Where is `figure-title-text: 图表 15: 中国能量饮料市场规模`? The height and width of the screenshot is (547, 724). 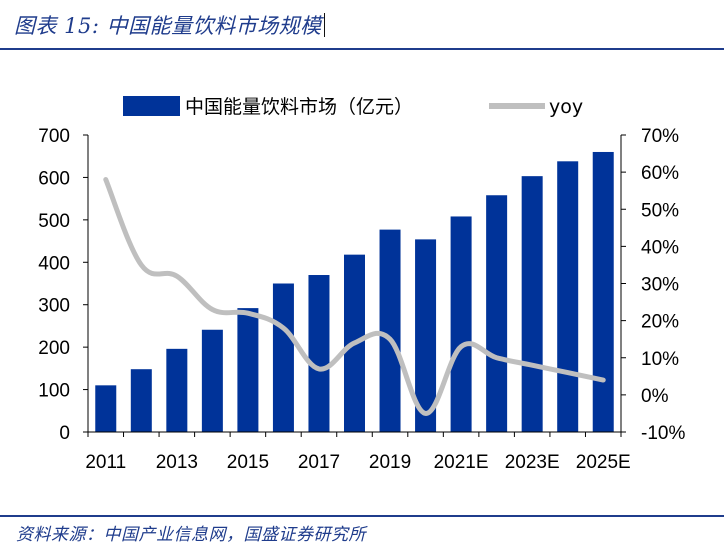 figure-title-text: 图表 15: 中国能量饮料市场规模 is located at coordinates (168, 26).